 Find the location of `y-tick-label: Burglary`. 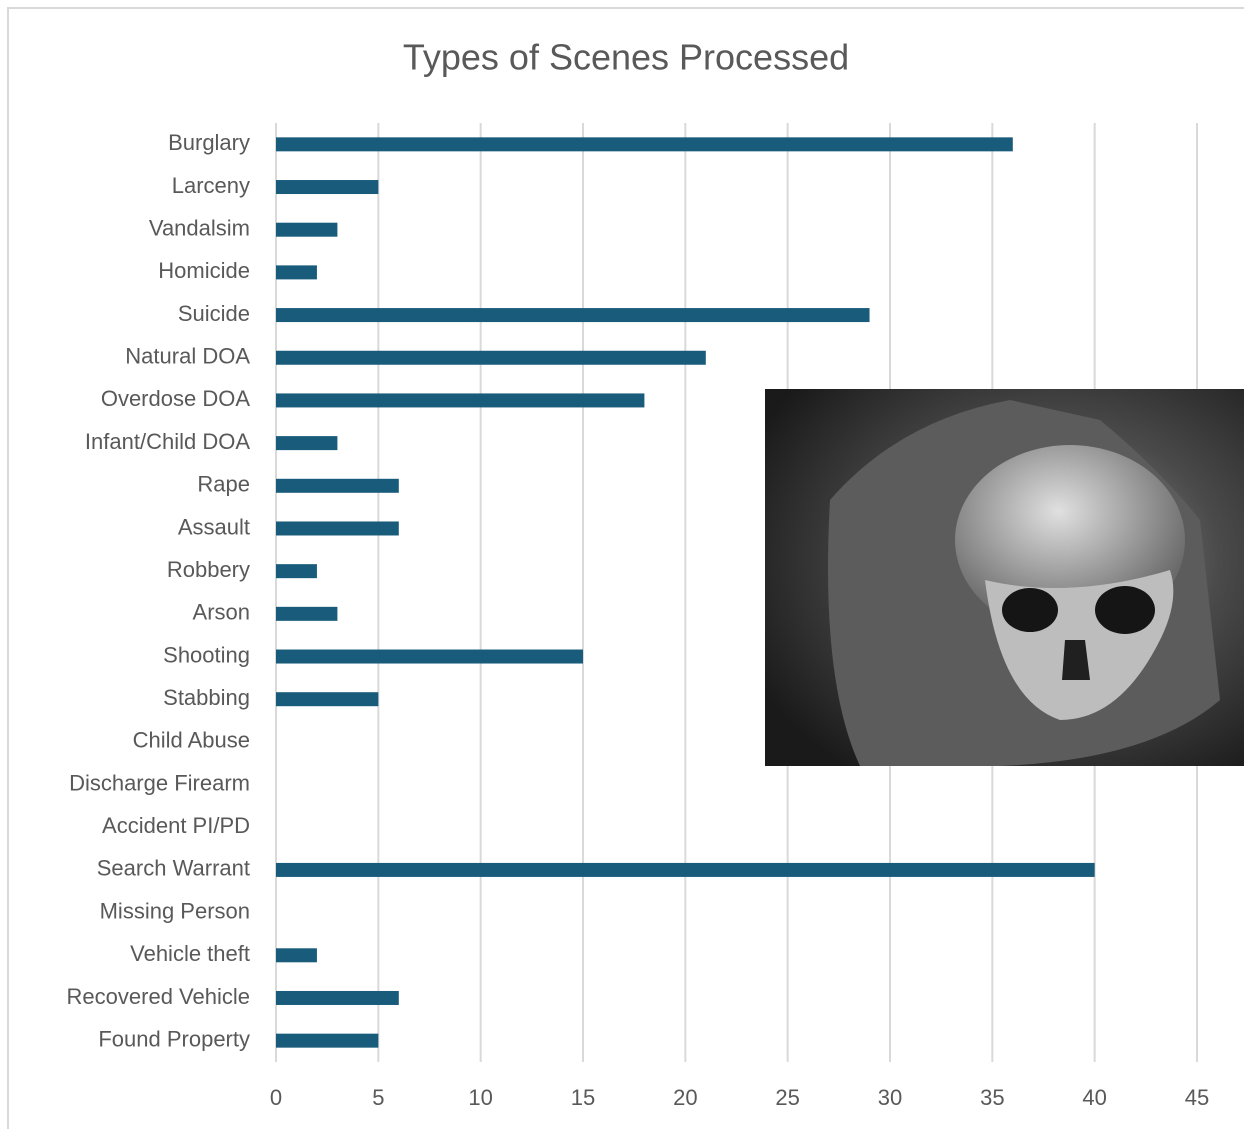

y-tick-label: Burglary is located at coordinates (209, 142).